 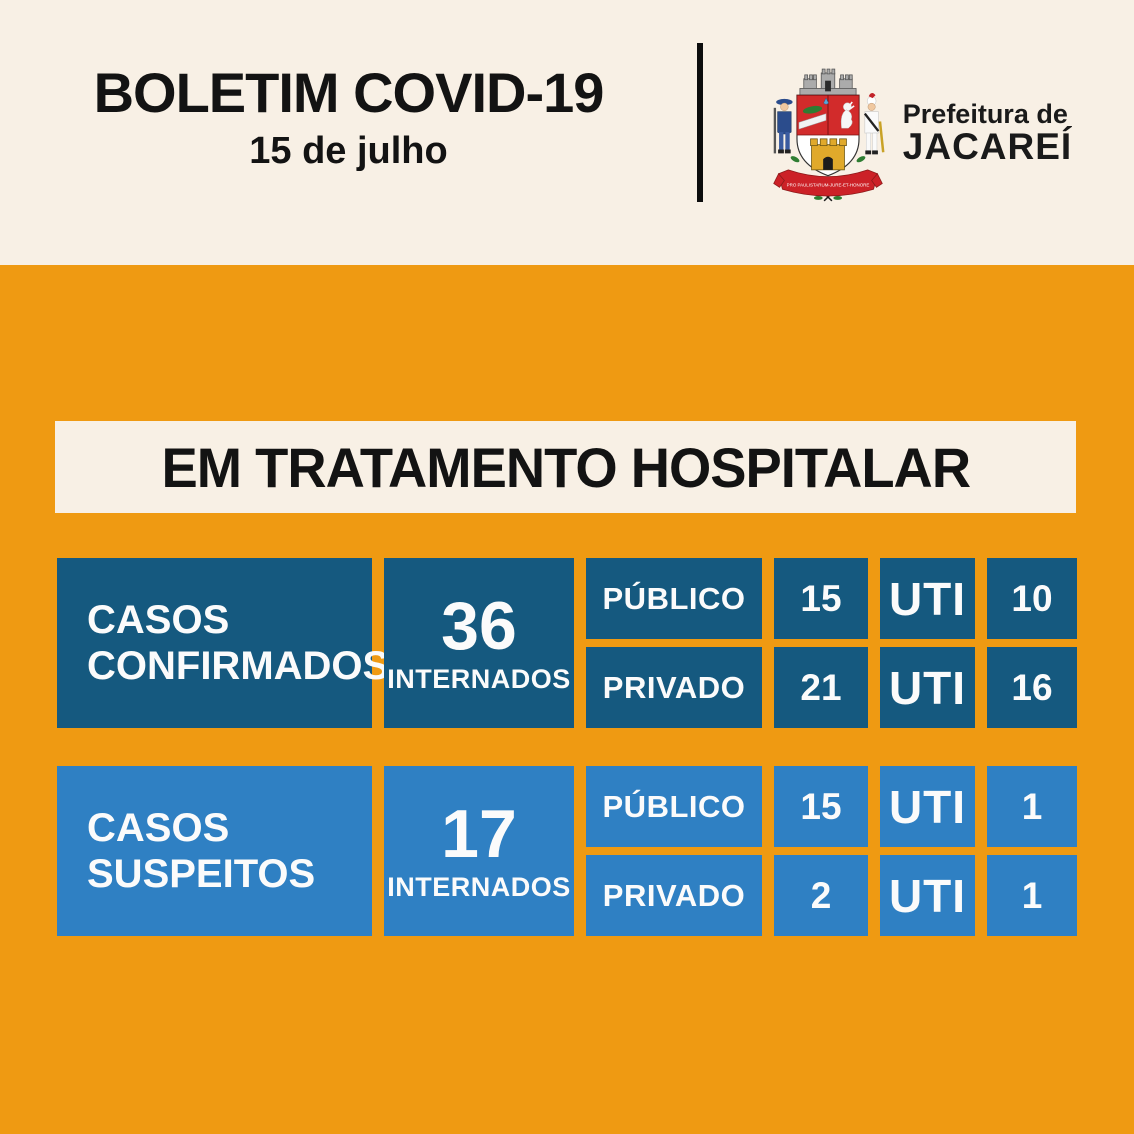 What do you see at coordinates (927, 598) in the screenshot?
I see `confirmed-public-uti-label: UTI` at bounding box center [927, 598].